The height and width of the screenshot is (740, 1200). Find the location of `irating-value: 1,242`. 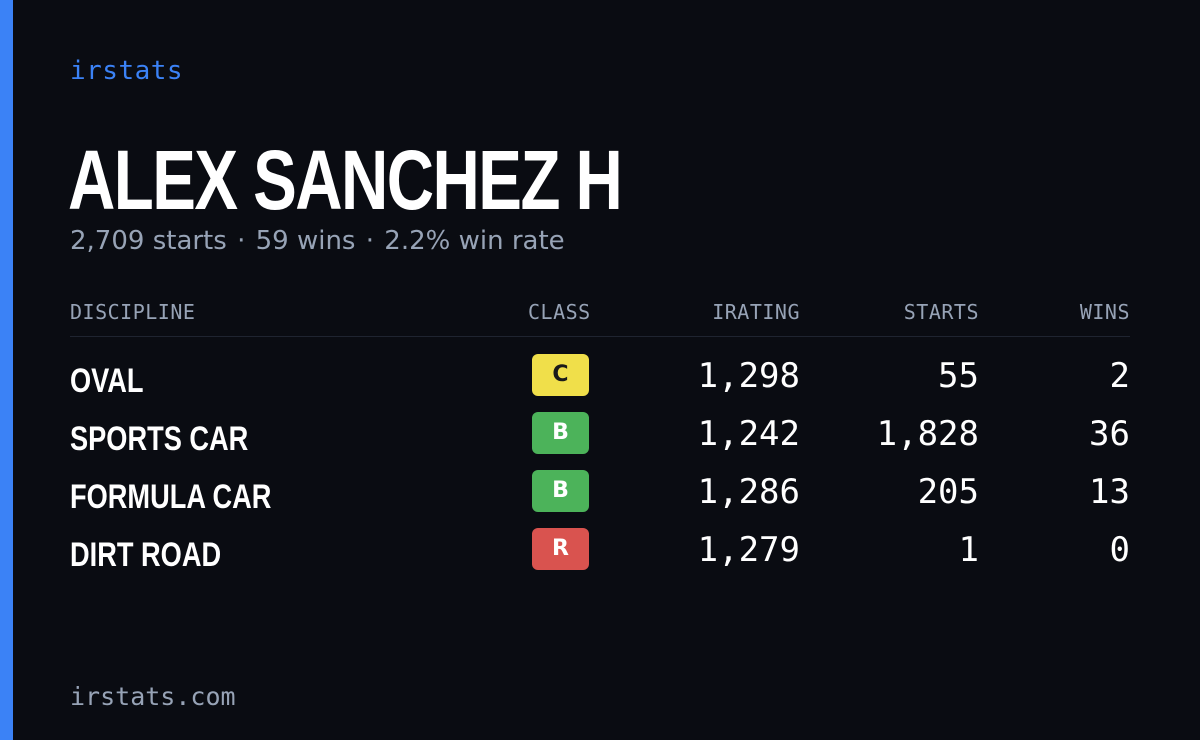

irating-value: 1,242 is located at coordinates (748, 434).